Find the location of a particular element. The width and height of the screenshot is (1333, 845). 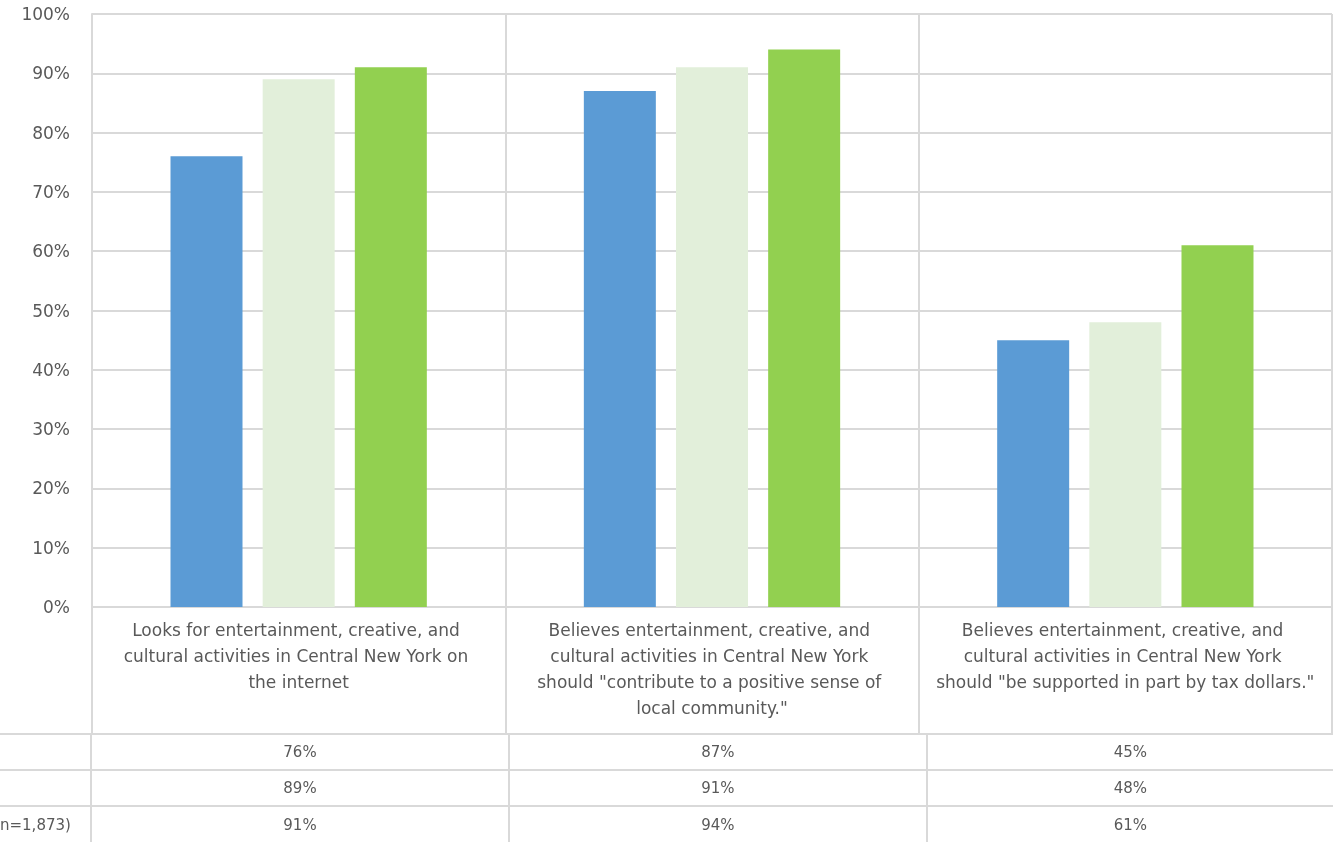

y-tick-label: 40% is located at coordinates (51, 369).